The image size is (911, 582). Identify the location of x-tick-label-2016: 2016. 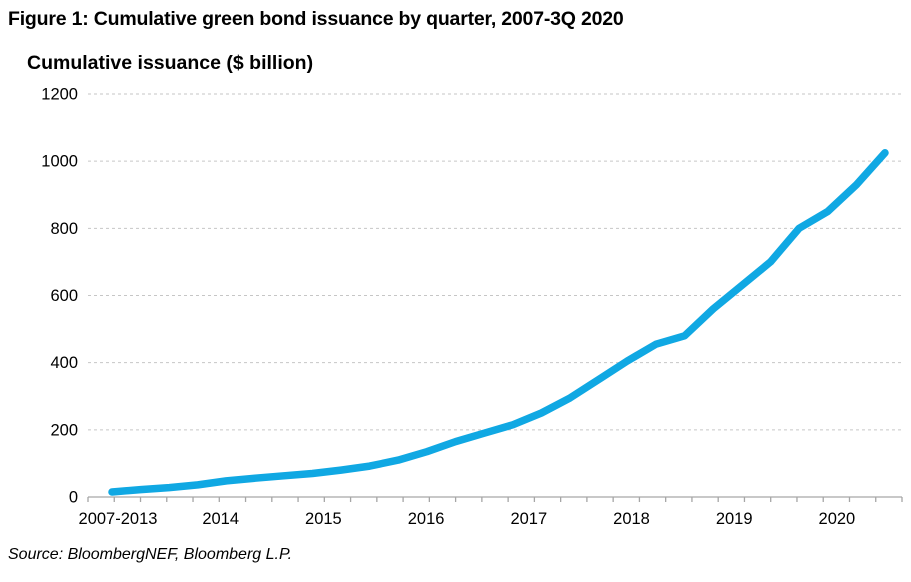
(426, 519).